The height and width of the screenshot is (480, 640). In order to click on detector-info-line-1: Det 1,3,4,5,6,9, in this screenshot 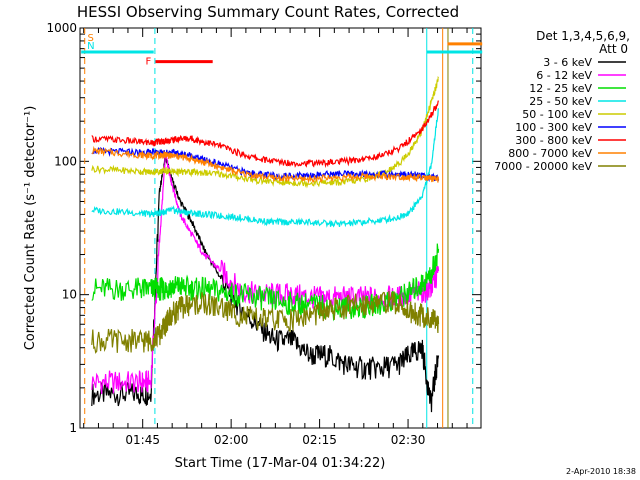, I will do `click(583, 36)`.